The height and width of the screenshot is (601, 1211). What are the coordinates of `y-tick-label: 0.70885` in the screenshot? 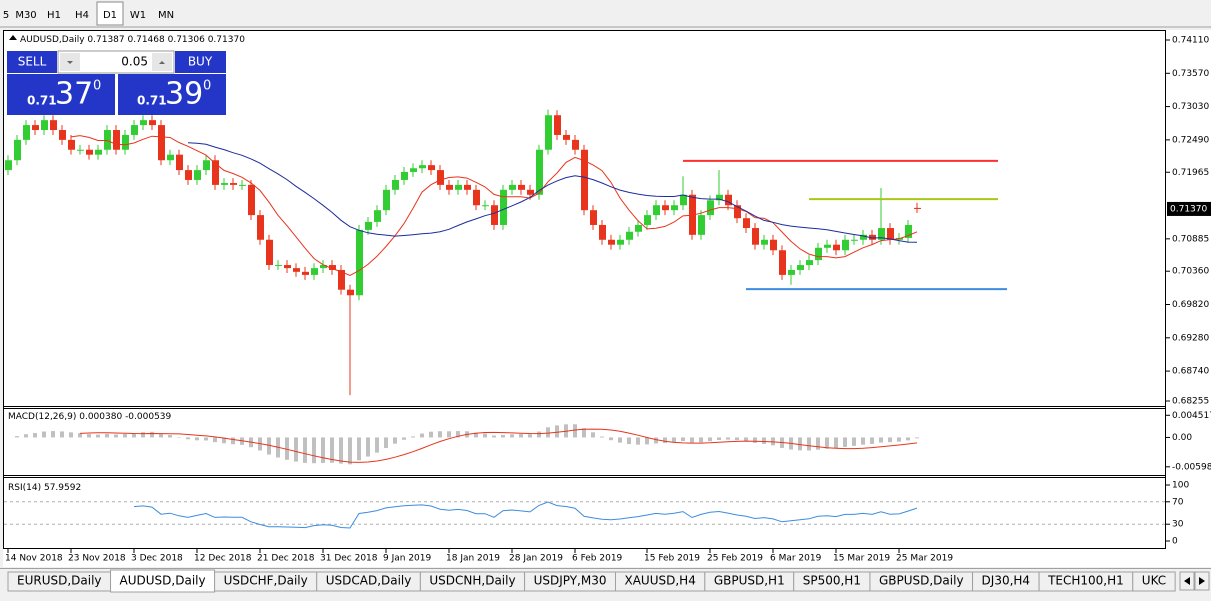 It's located at (1190, 239).